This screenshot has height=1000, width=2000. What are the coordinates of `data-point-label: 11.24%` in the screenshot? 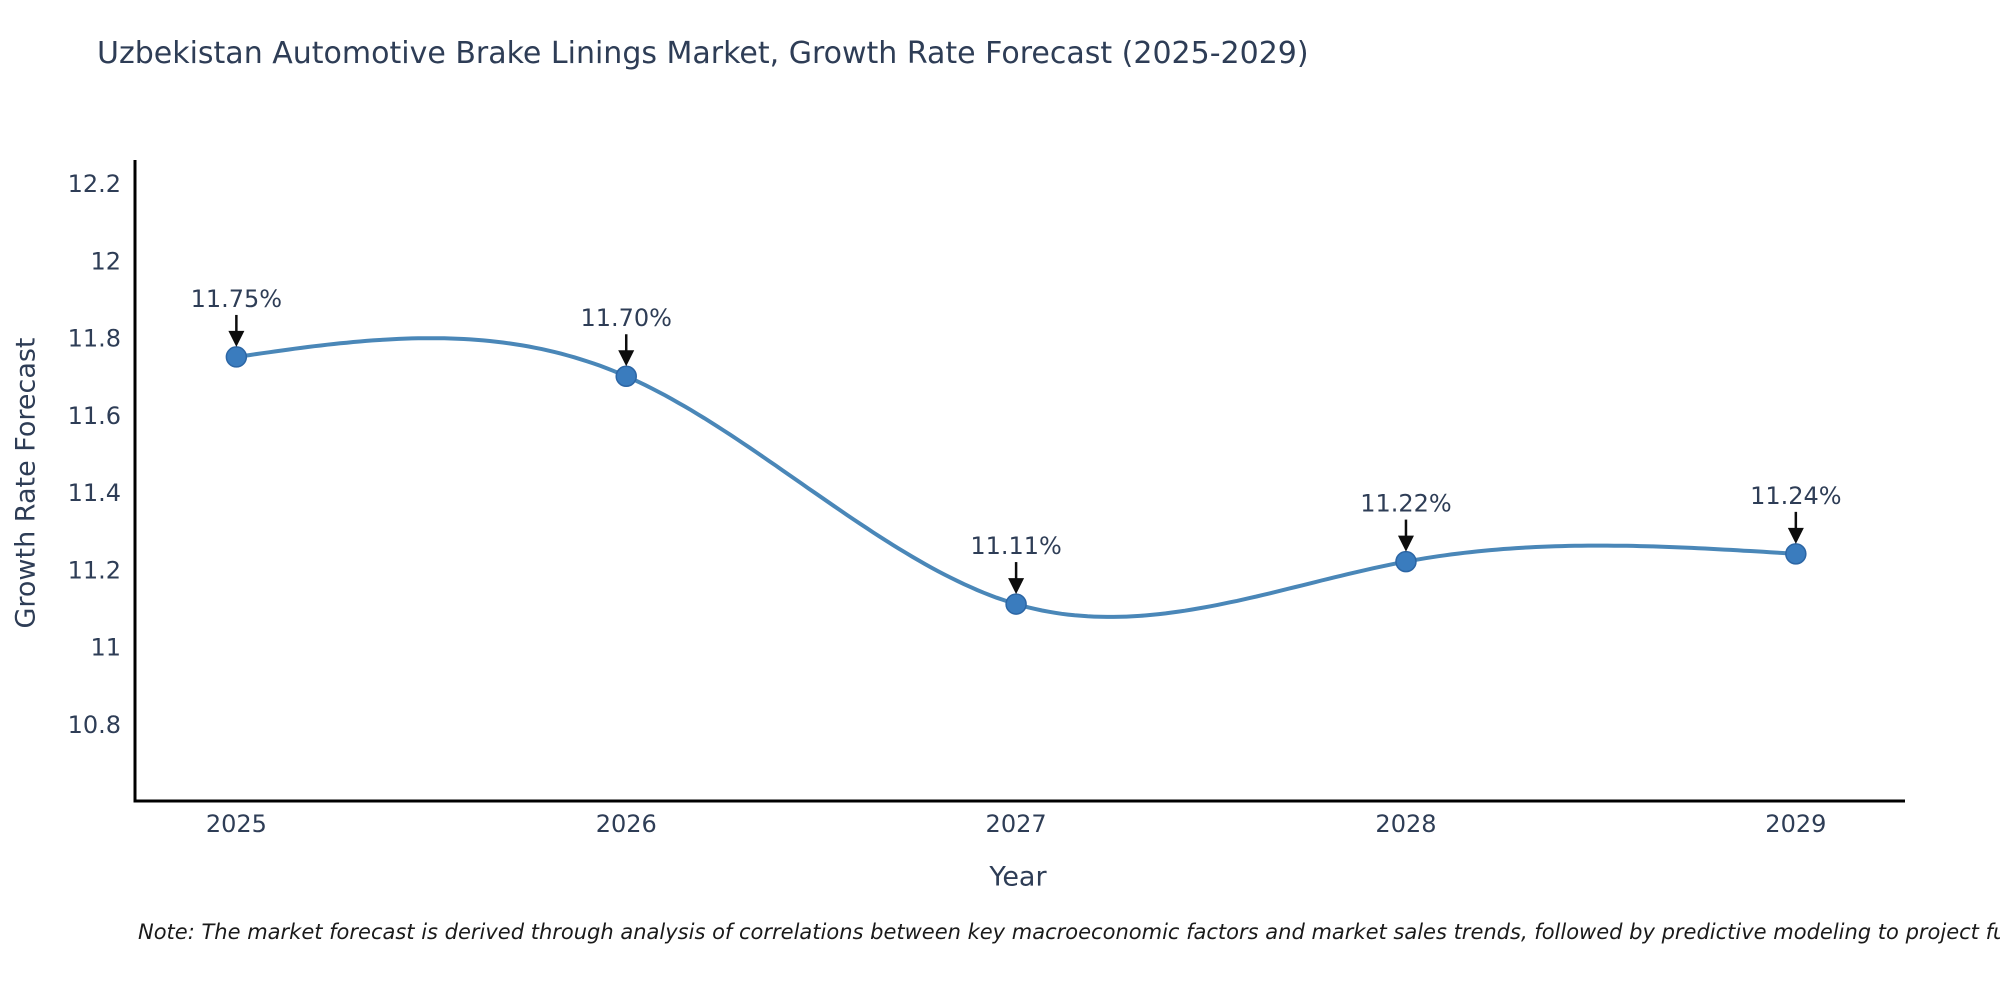 It's located at (1796, 496).